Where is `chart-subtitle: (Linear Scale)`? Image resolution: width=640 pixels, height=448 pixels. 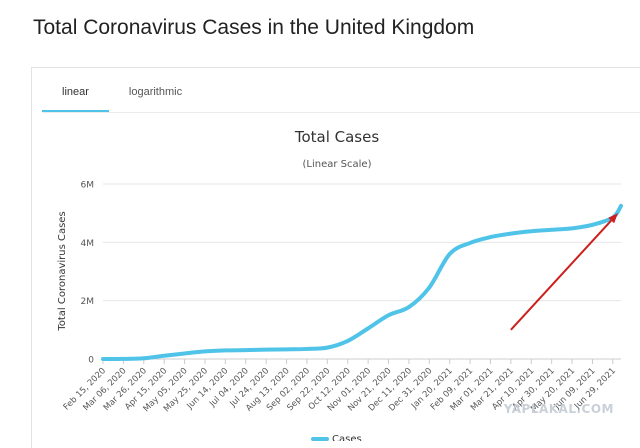
chart-subtitle: (Linear Scale) is located at coordinates (337, 164).